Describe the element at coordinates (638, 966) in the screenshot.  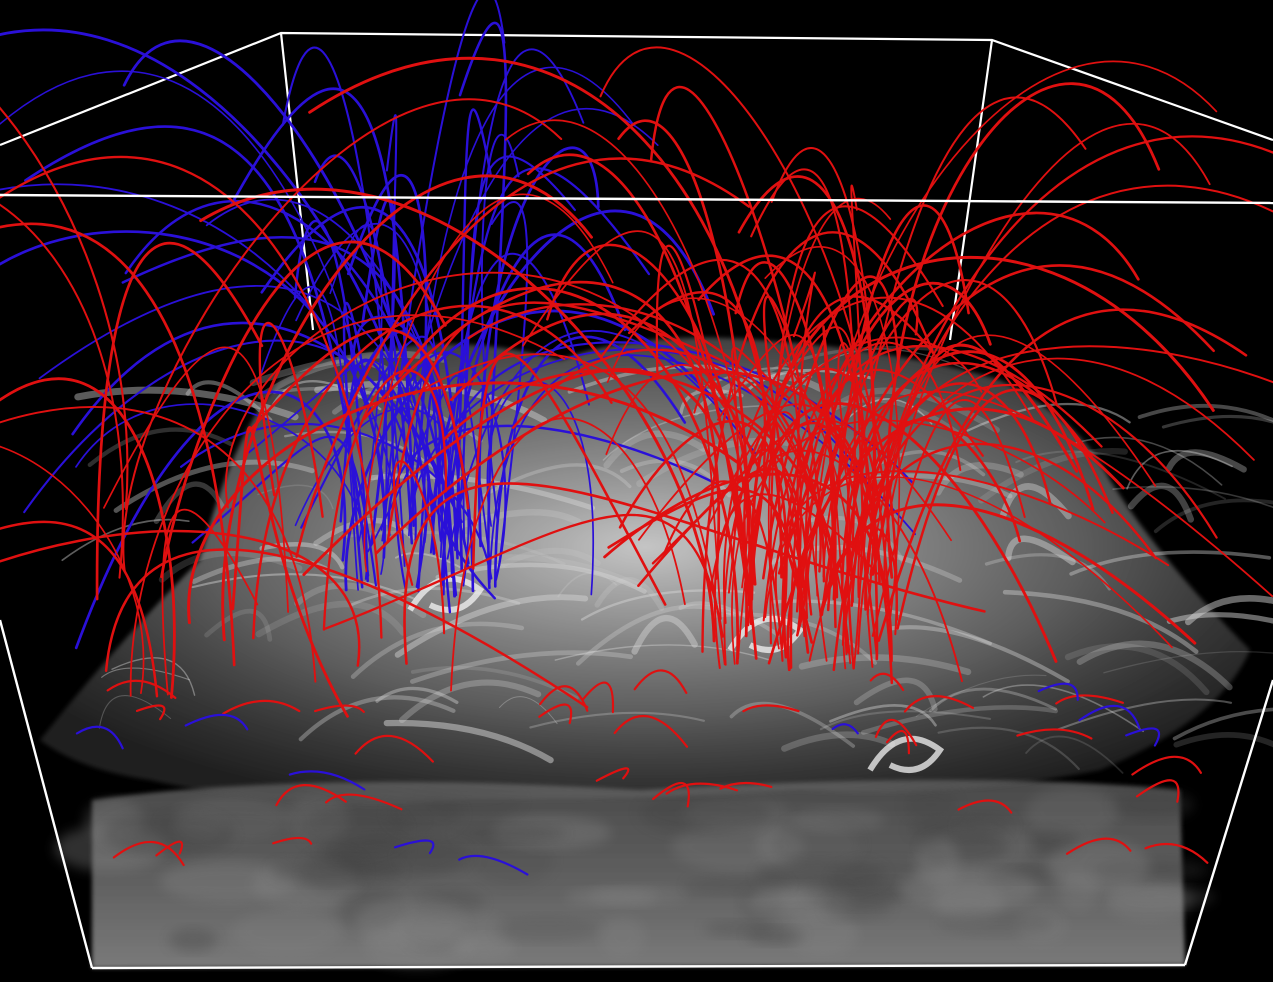
I see `box-bottom-front-edge` at that location.